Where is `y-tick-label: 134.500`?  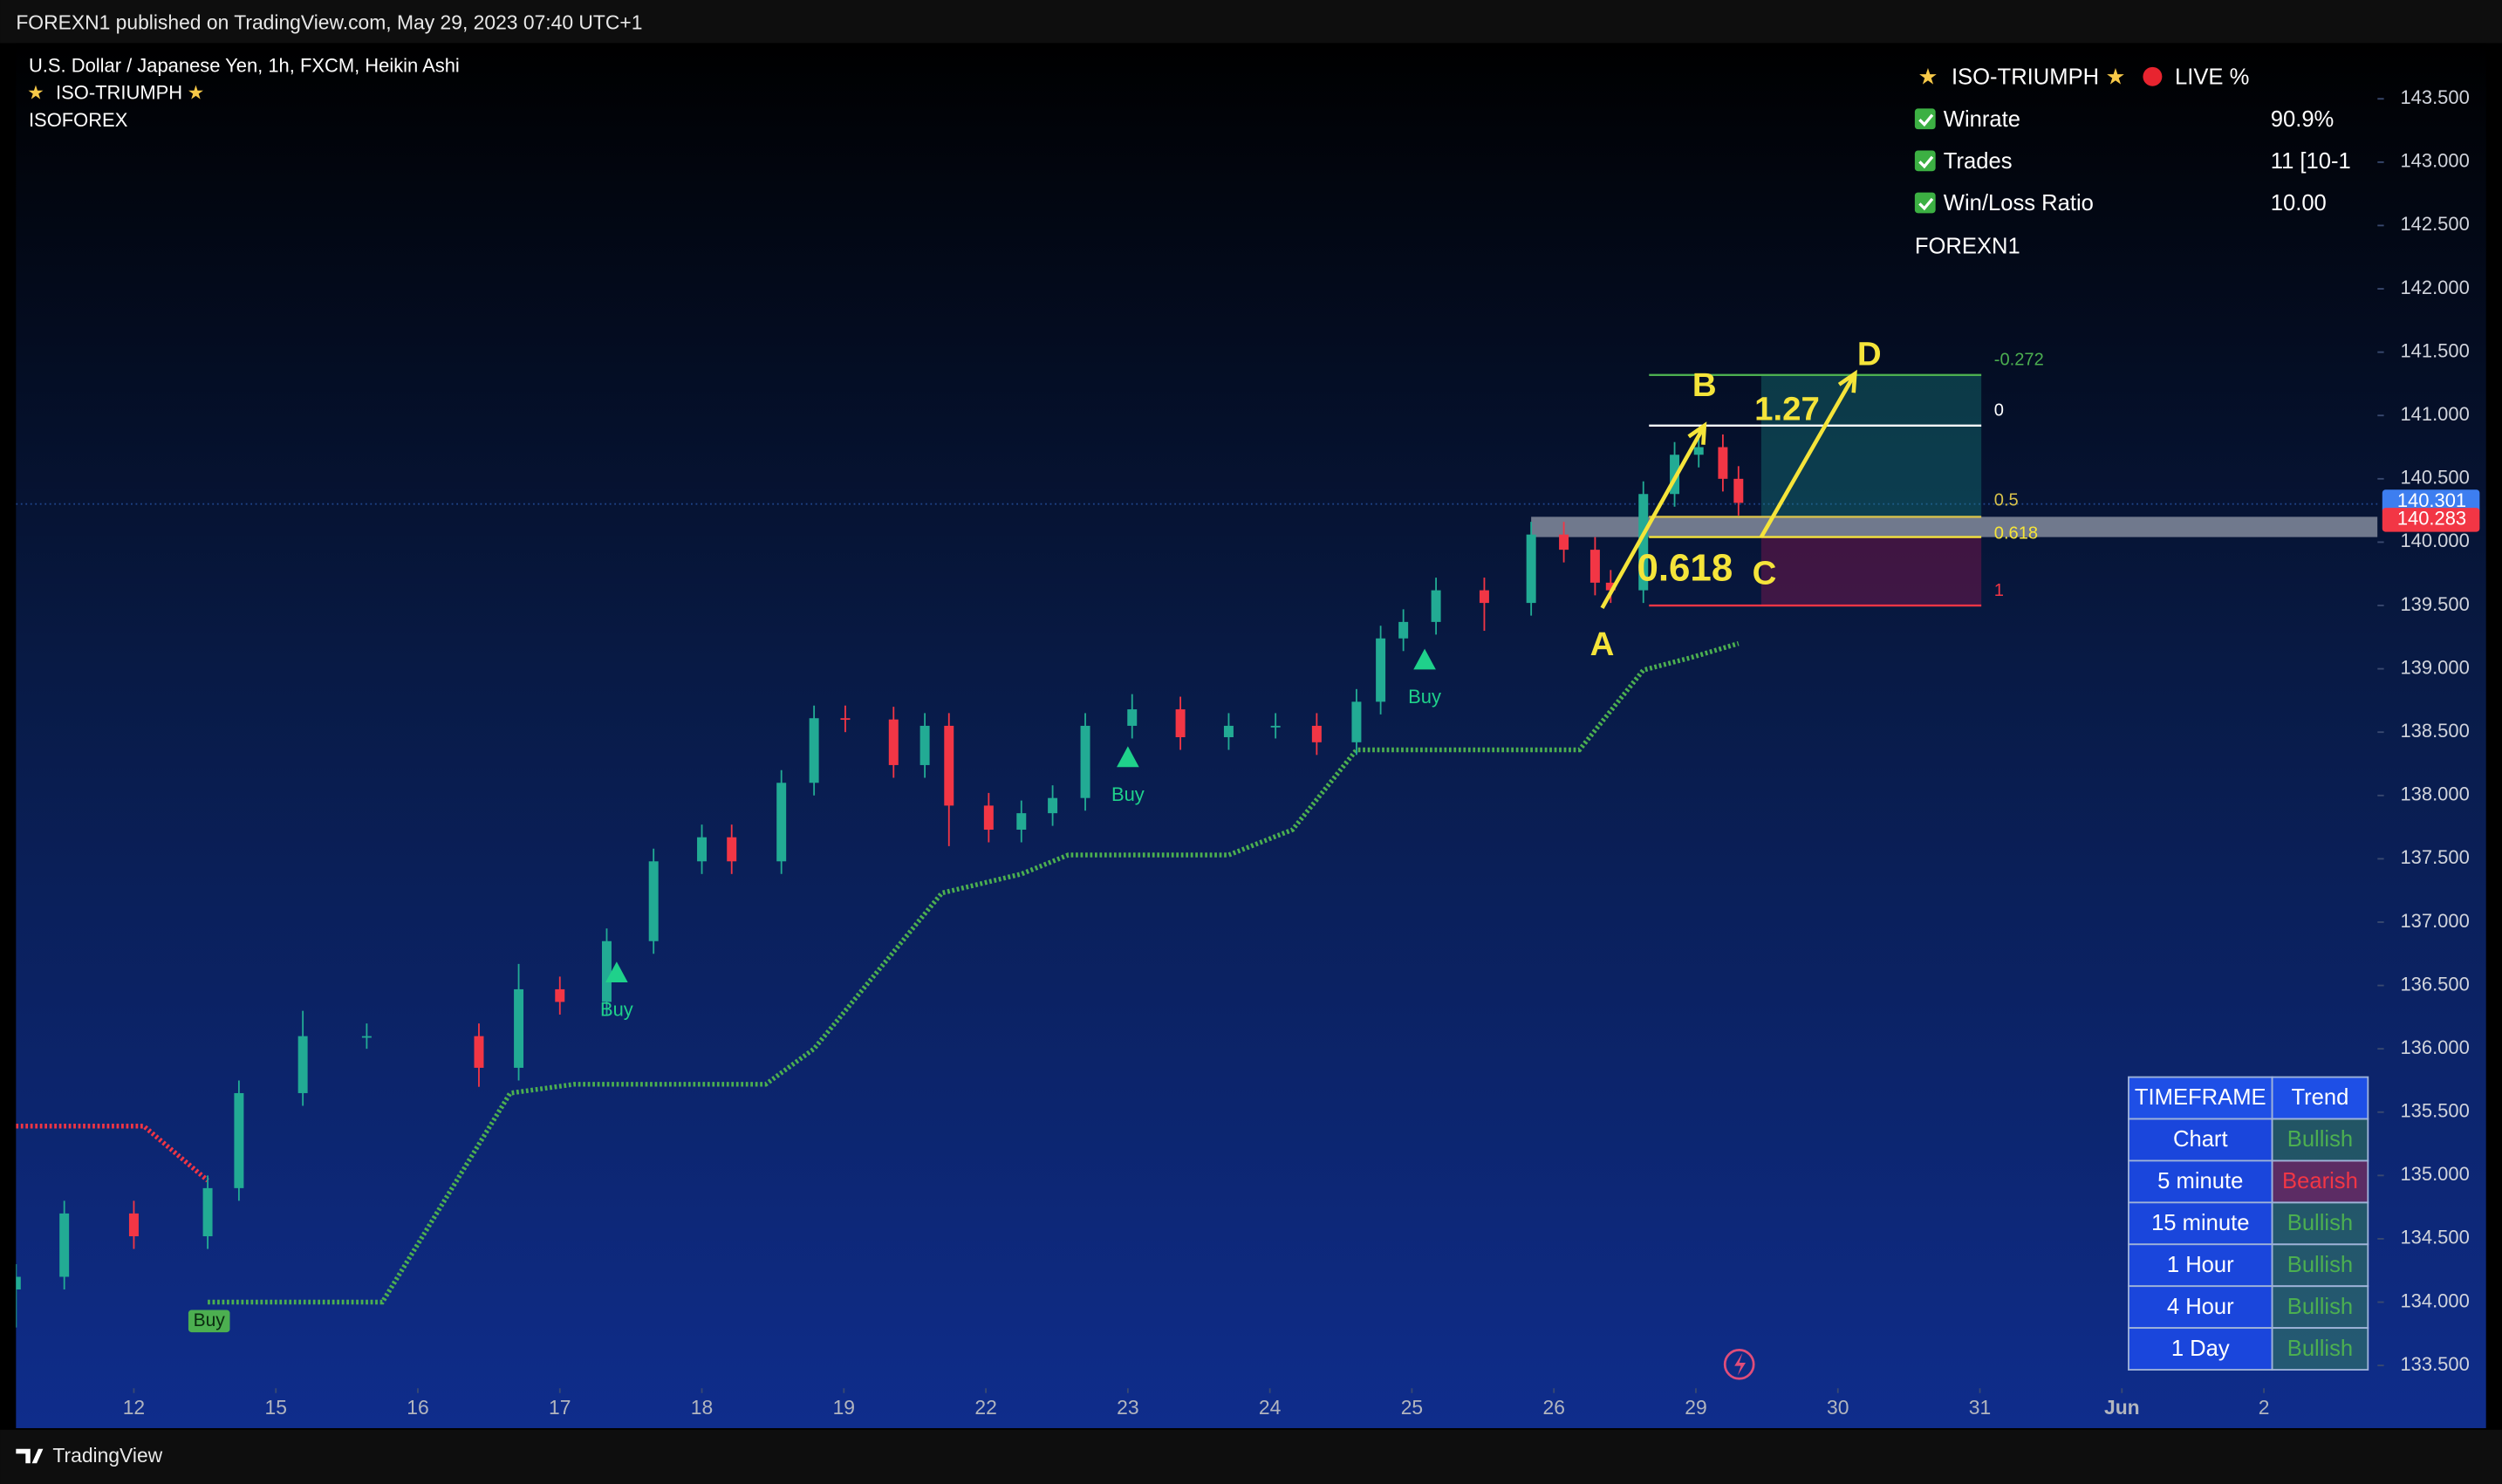
y-tick-label: 134.500 is located at coordinates (2434, 1237).